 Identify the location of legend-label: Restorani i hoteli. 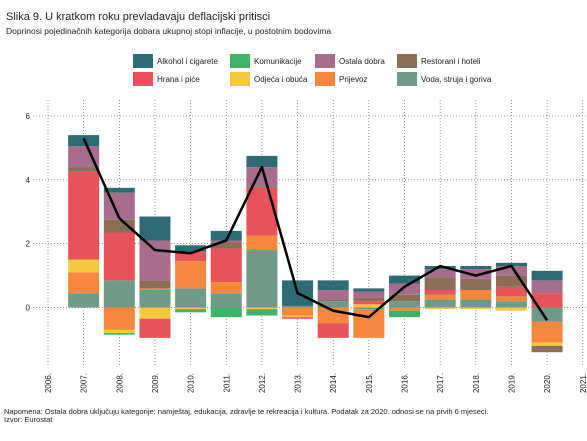
(451, 61).